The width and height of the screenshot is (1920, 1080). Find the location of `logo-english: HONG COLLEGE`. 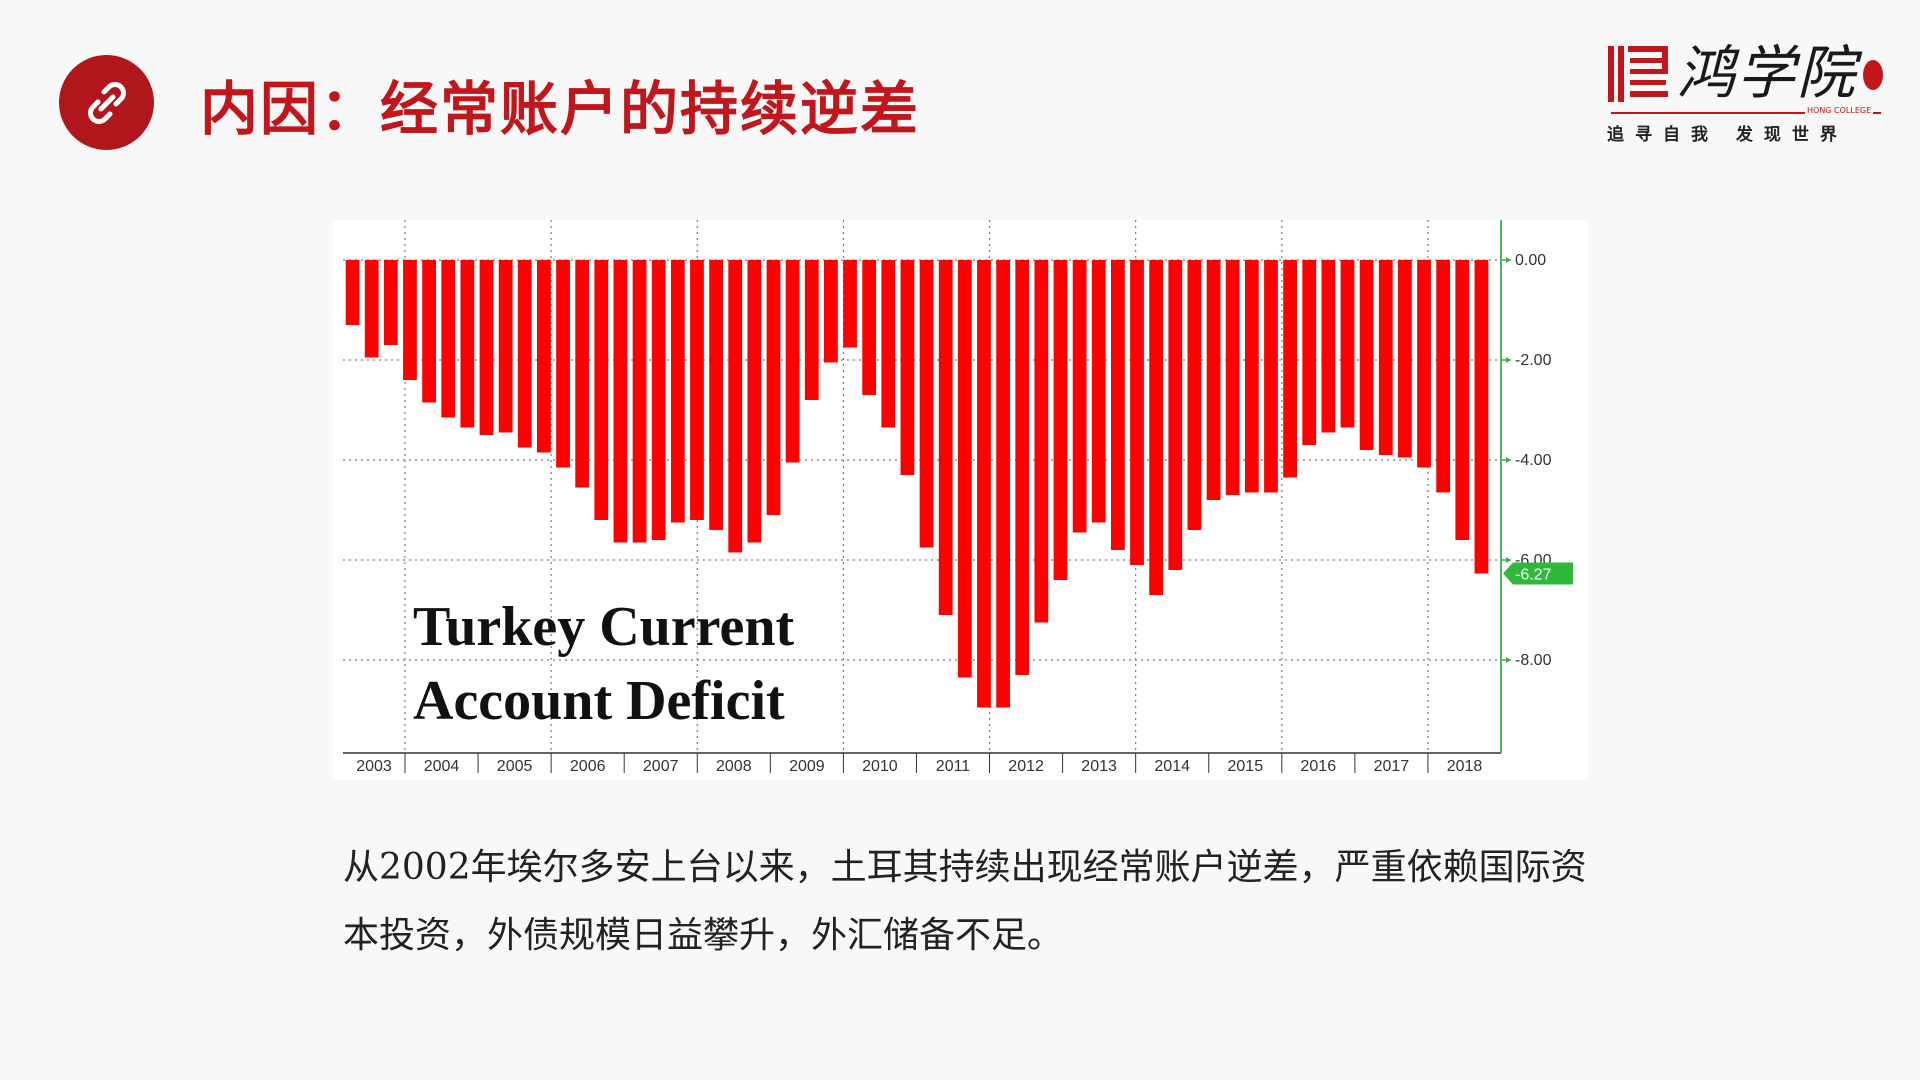

logo-english: HONG COLLEGE is located at coordinates (1839, 110).